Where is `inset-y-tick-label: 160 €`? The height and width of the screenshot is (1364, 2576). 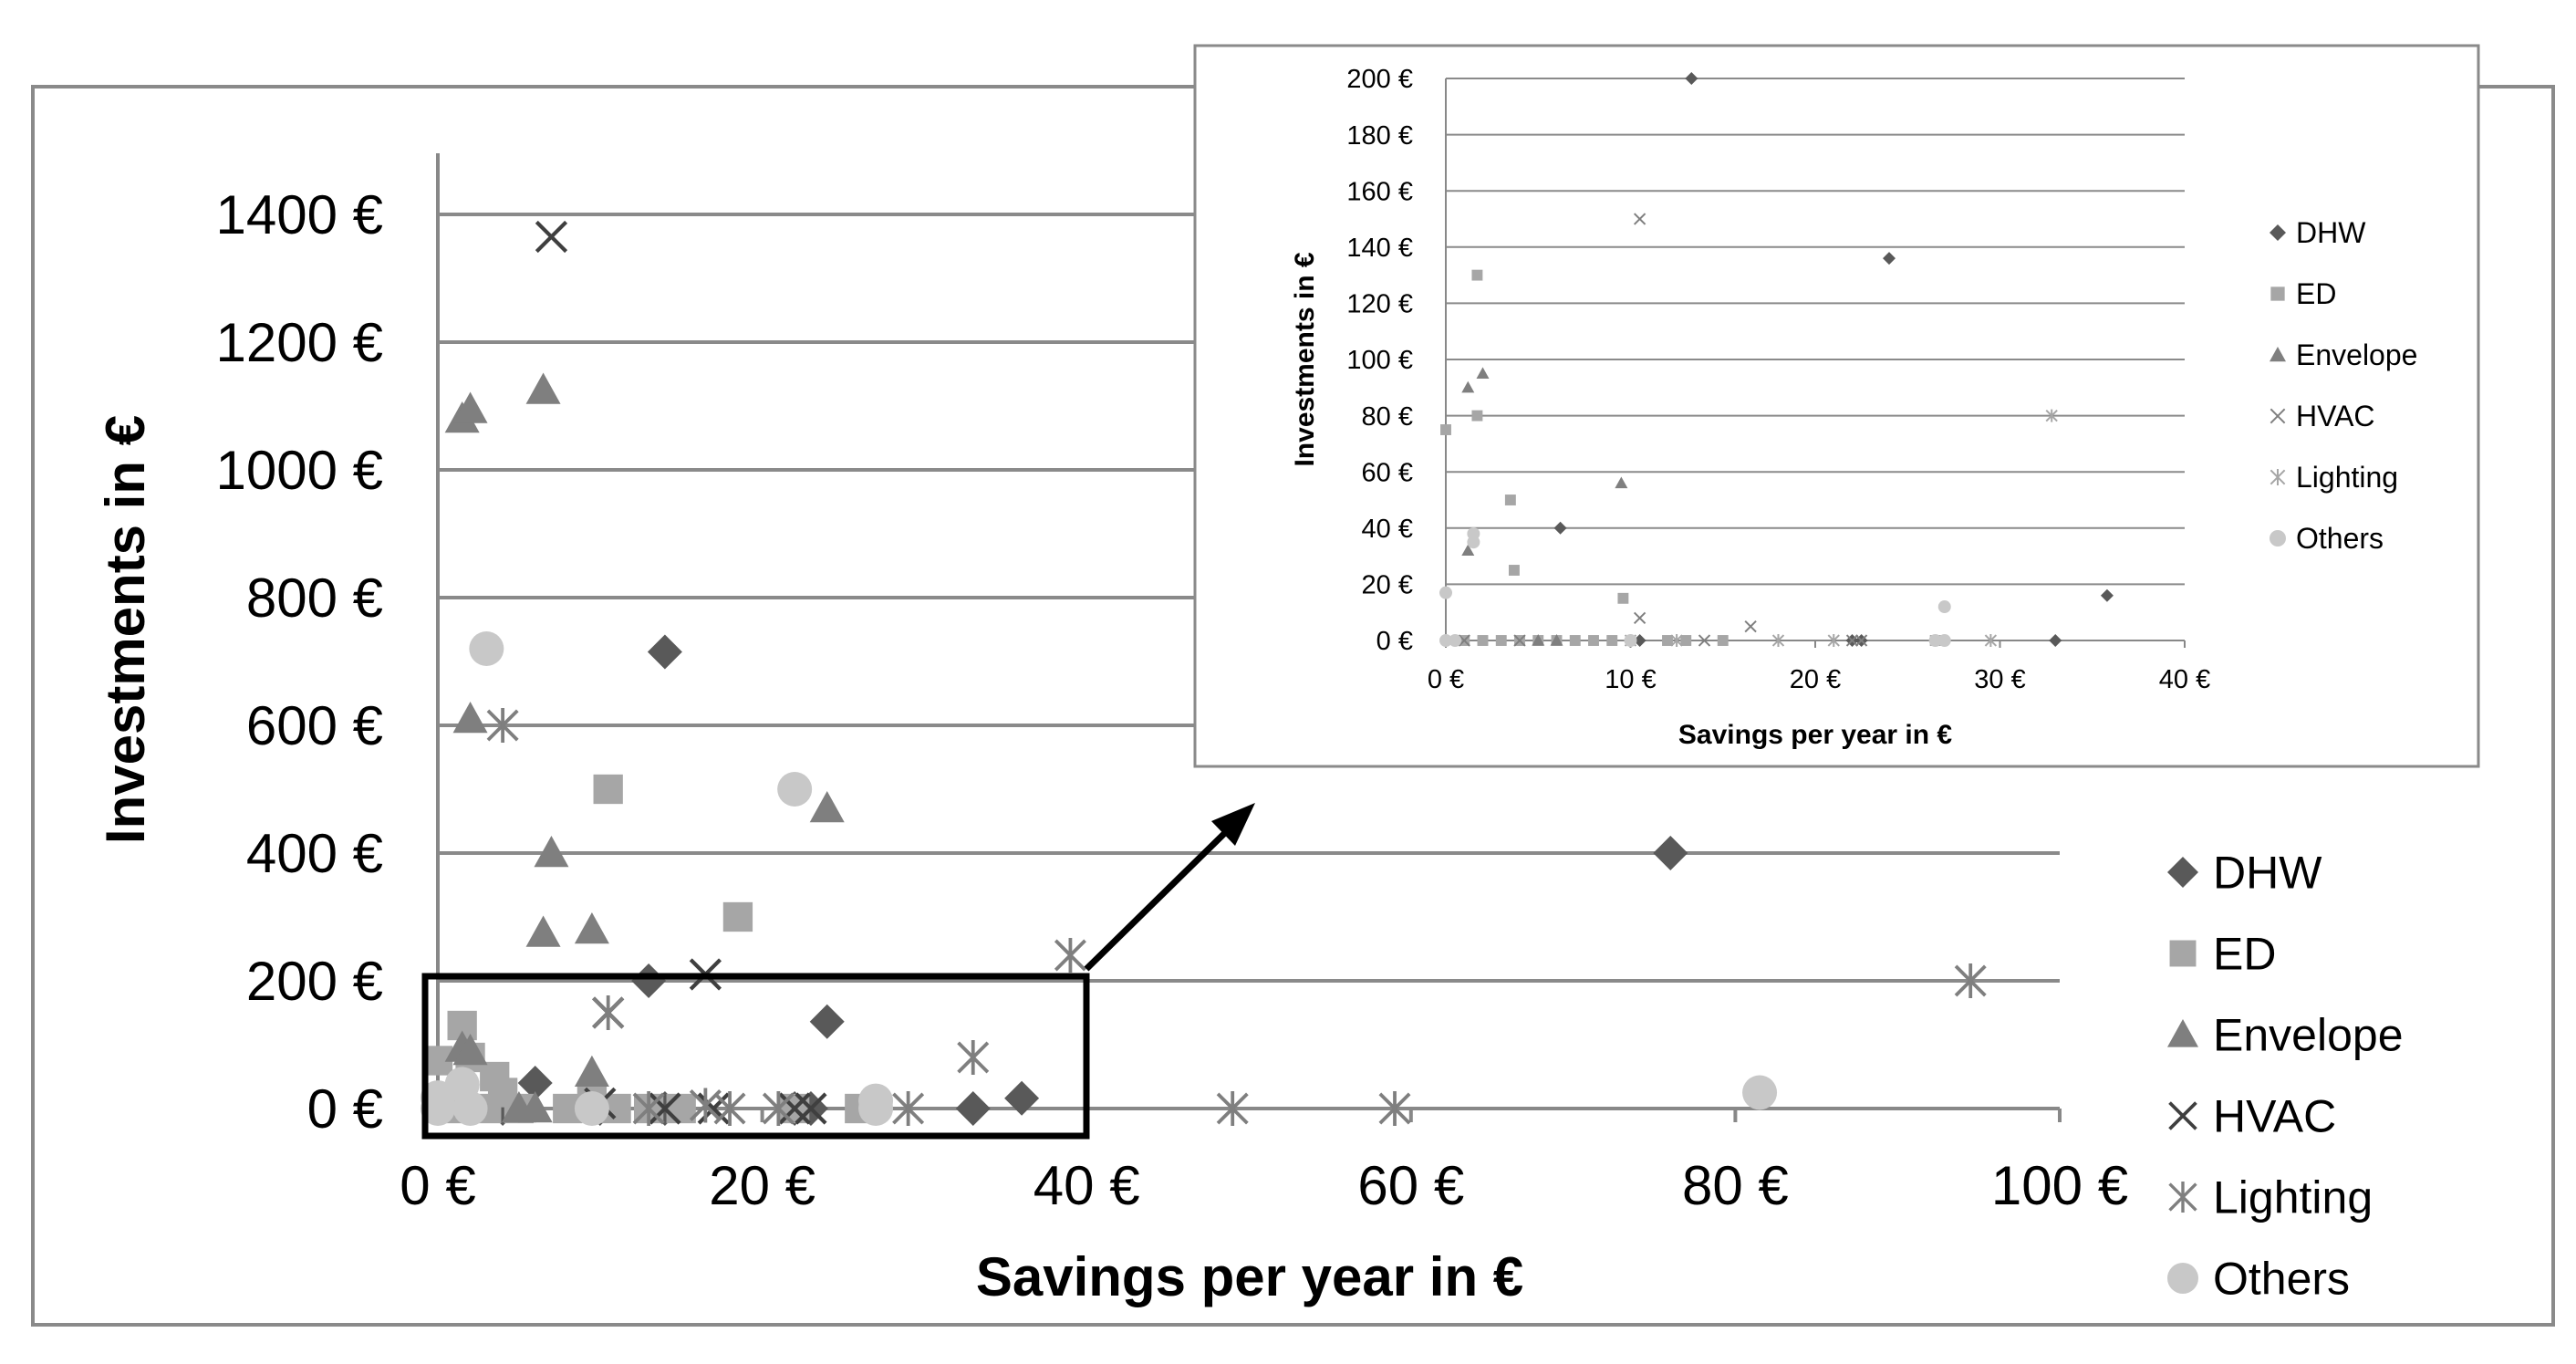 inset-y-tick-label: 160 € is located at coordinates (1379, 191).